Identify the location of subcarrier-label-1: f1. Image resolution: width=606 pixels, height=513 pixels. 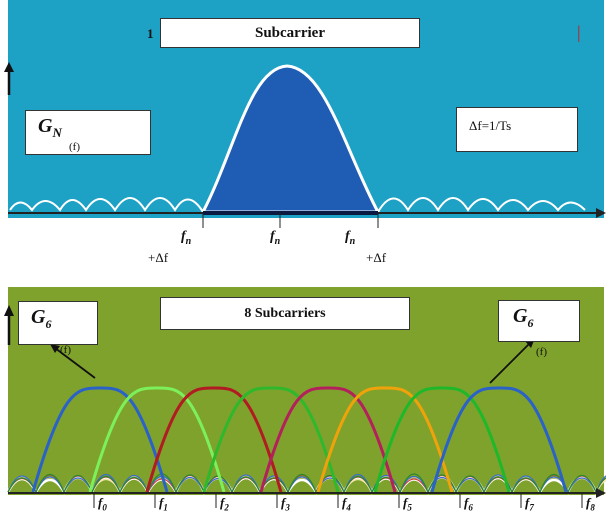
(163, 504).